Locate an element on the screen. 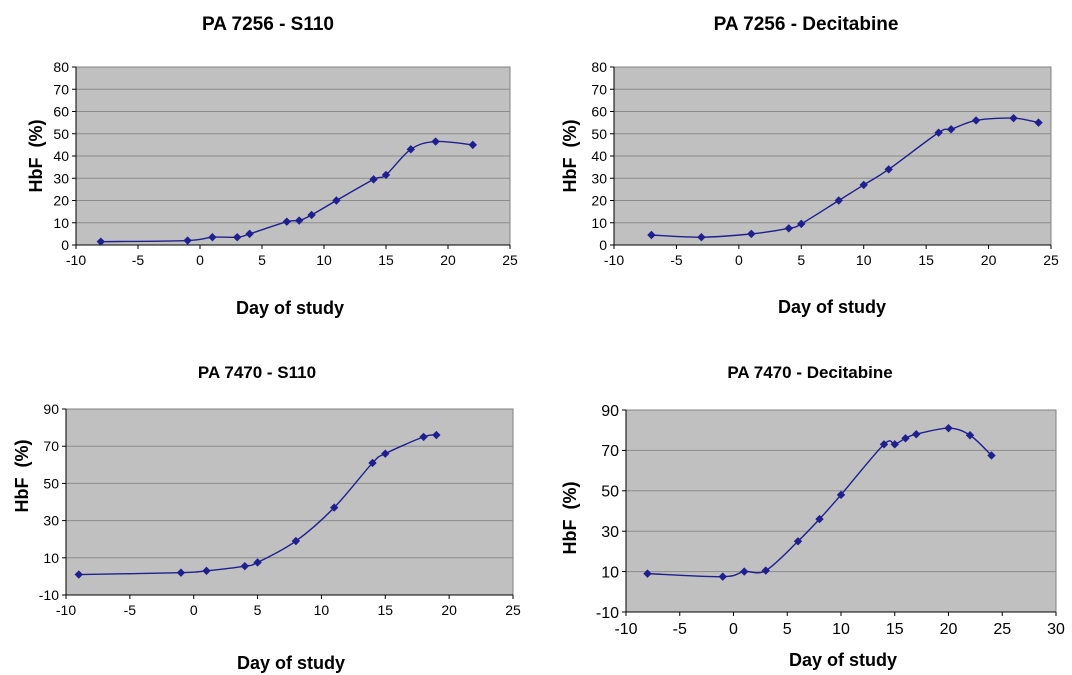 This screenshot has width=1072, height=675. y-tick-label: 0 is located at coordinates (65, 245).